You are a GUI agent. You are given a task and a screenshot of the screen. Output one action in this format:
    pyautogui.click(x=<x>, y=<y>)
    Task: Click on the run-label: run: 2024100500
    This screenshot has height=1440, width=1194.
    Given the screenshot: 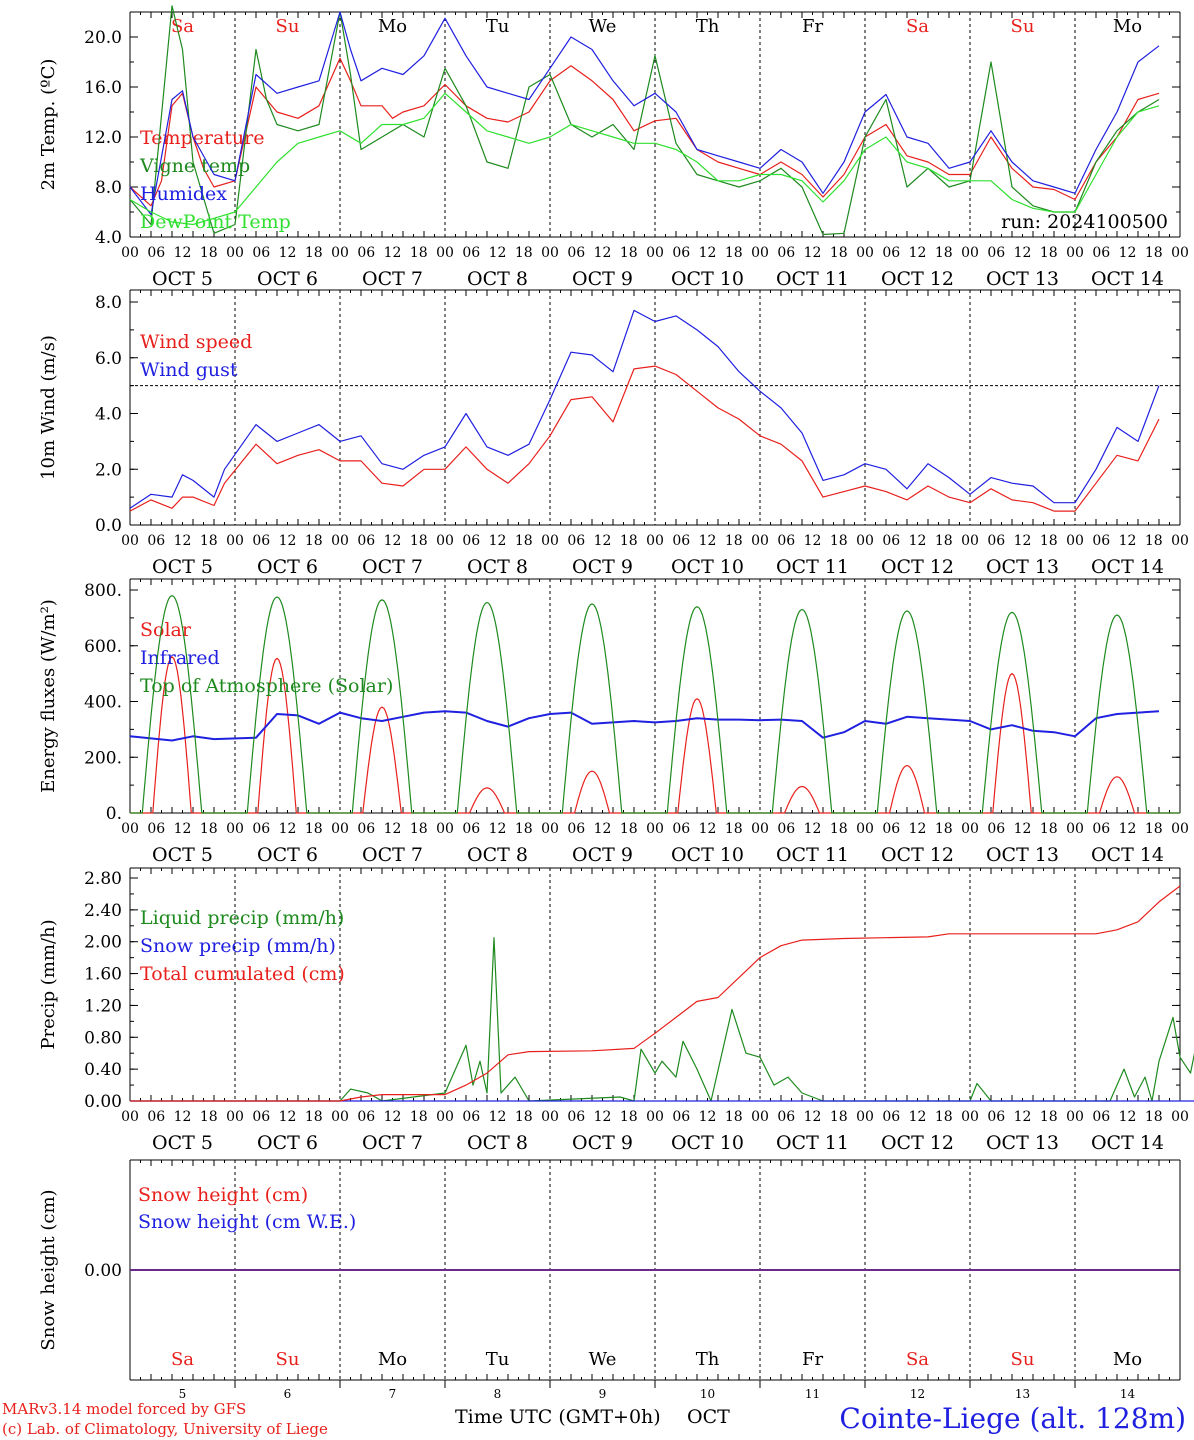 What is the action you would take?
    pyautogui.click(x=1084, y=222)
    